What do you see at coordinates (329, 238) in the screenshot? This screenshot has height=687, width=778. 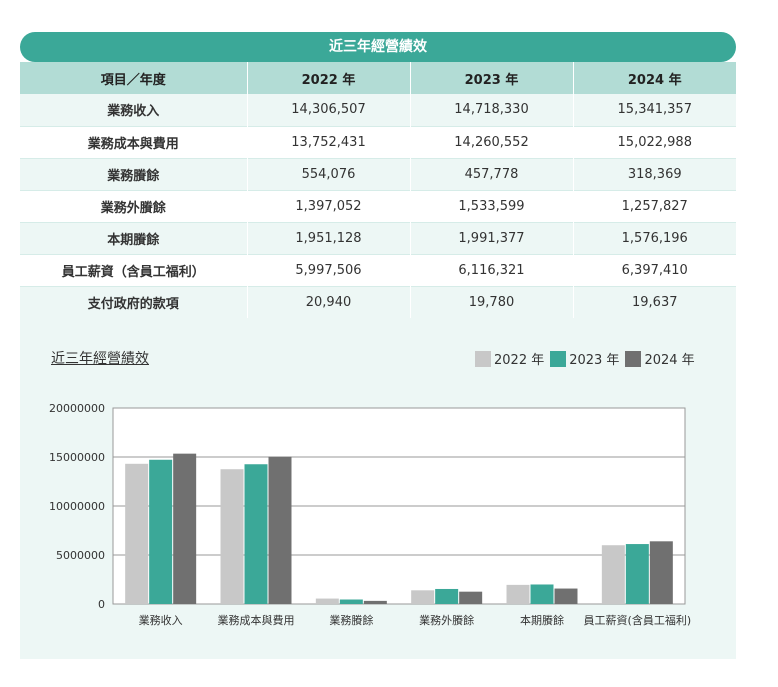 I see `cell-value: 1,951,128` at bounding box center [329, 238].